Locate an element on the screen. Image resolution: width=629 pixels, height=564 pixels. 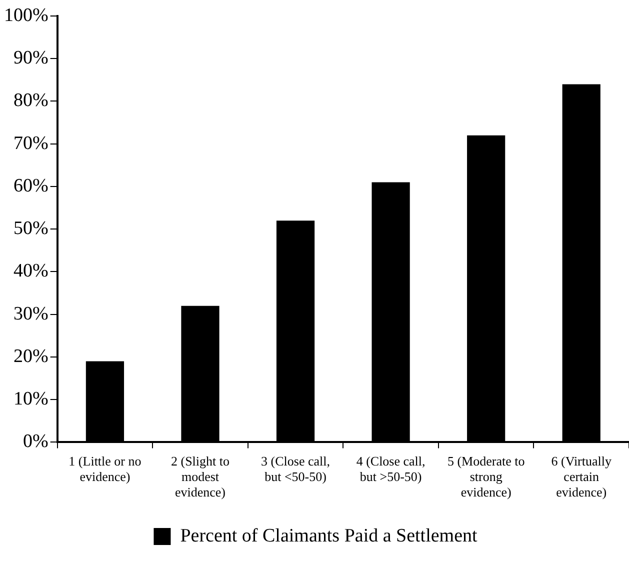
y-tick-label: 80% is located at coordinates (31, 101).